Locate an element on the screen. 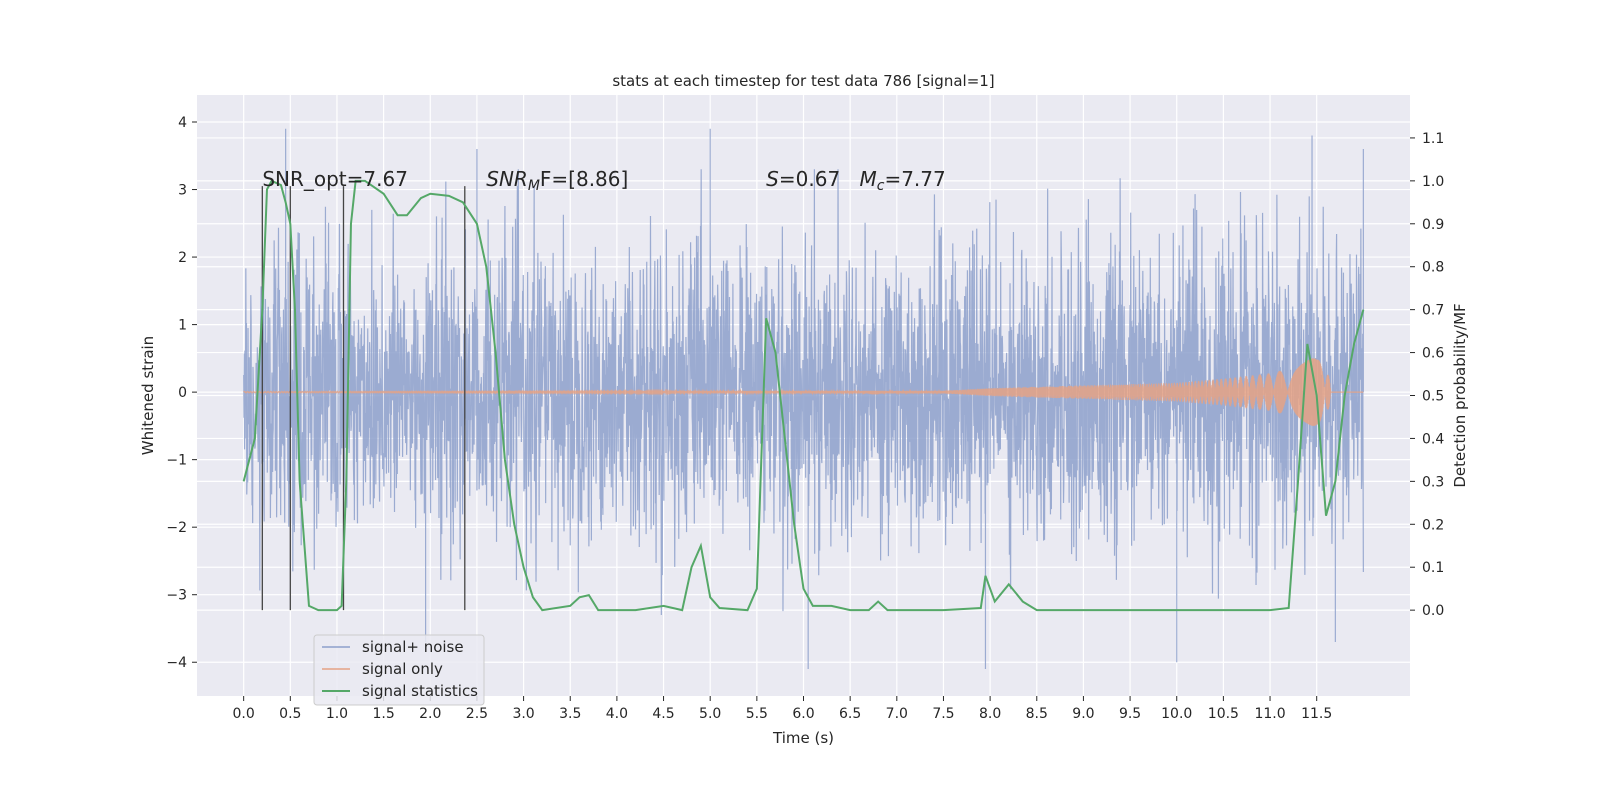  y-tick-label: 4 is located at coordinates (182, 123).